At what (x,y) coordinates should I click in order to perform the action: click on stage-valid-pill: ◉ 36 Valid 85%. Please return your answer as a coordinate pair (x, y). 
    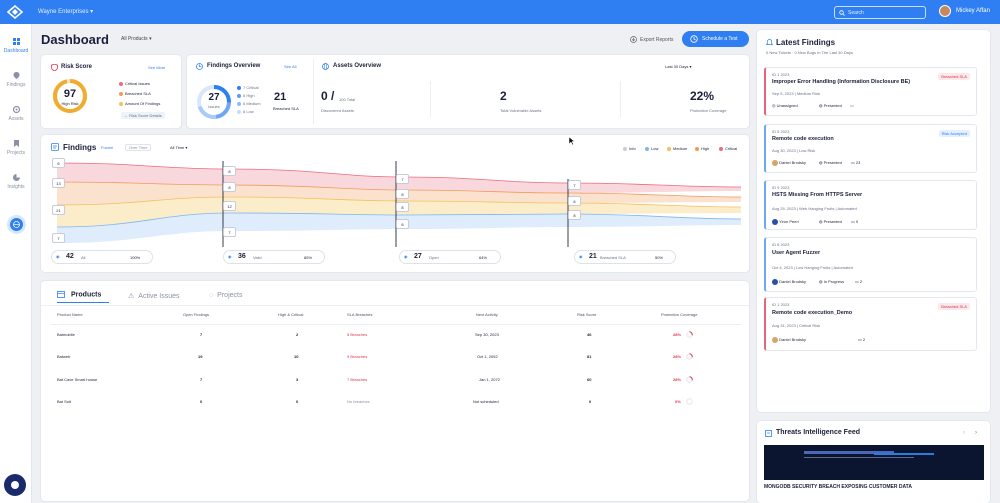
    Looking at the image, I should click on (274, 257).